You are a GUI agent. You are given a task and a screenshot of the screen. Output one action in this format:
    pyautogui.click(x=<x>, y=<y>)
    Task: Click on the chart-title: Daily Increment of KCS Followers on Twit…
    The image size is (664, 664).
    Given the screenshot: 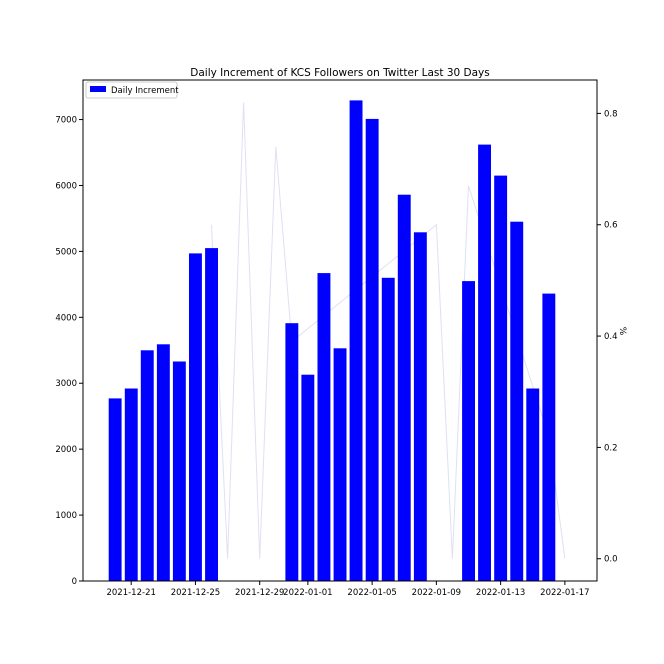 What is the action you would take?
    pyautogui.click(x=339, y=73)
    